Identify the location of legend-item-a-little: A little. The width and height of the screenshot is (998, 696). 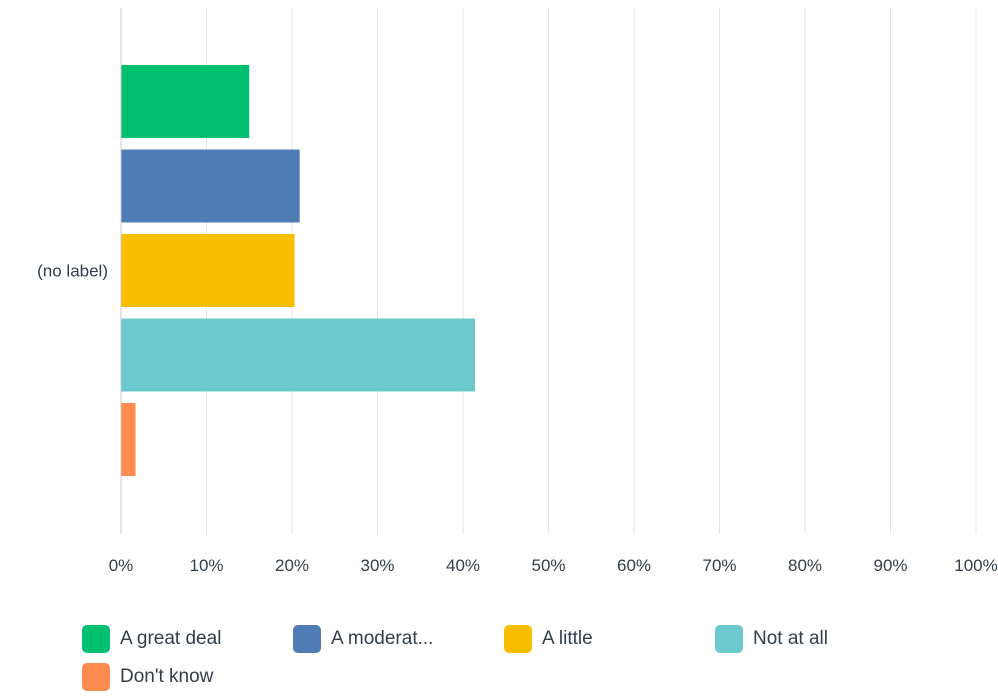
(548, 639).